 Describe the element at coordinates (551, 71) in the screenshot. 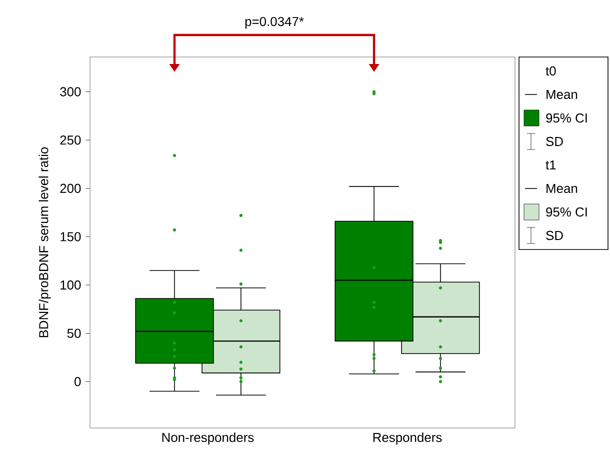

I see `text: t0` at that location.